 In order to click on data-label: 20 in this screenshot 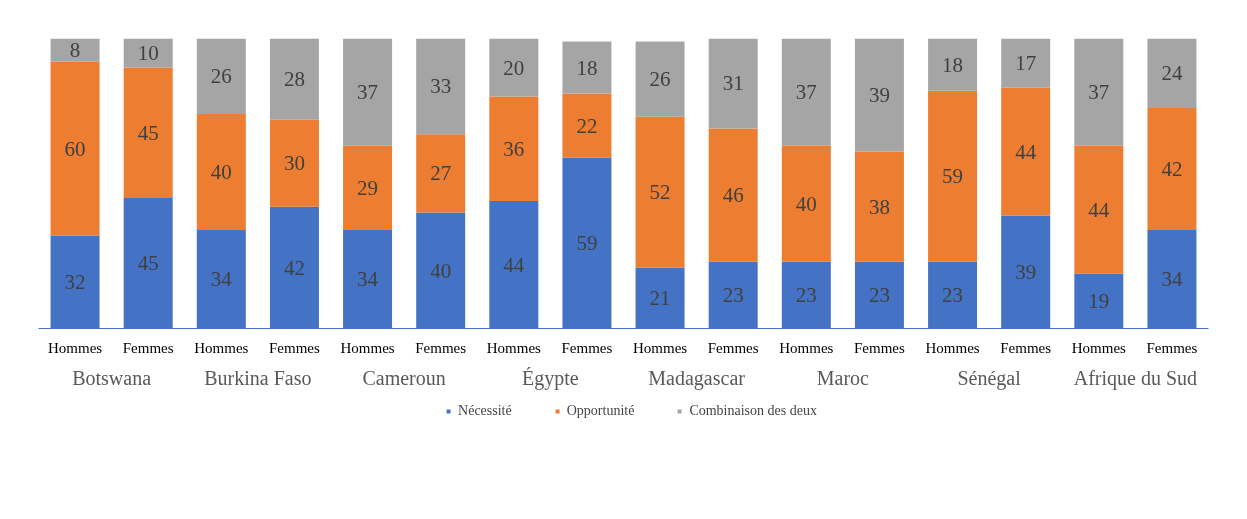, I will do `click(514, 67)`.